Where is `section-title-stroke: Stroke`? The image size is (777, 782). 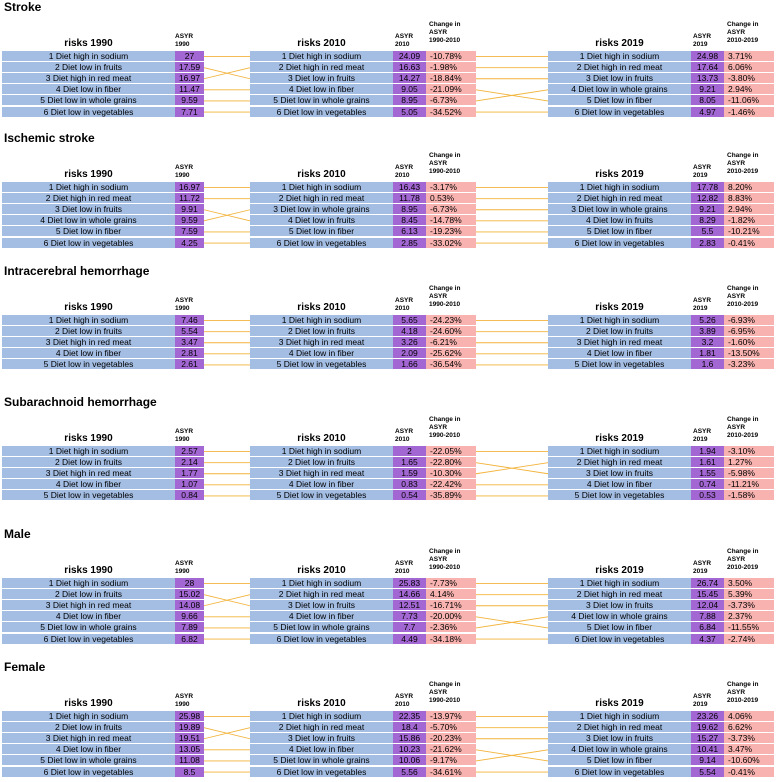 section-title-stroke: Stroke is located at coordinates (23, 7).